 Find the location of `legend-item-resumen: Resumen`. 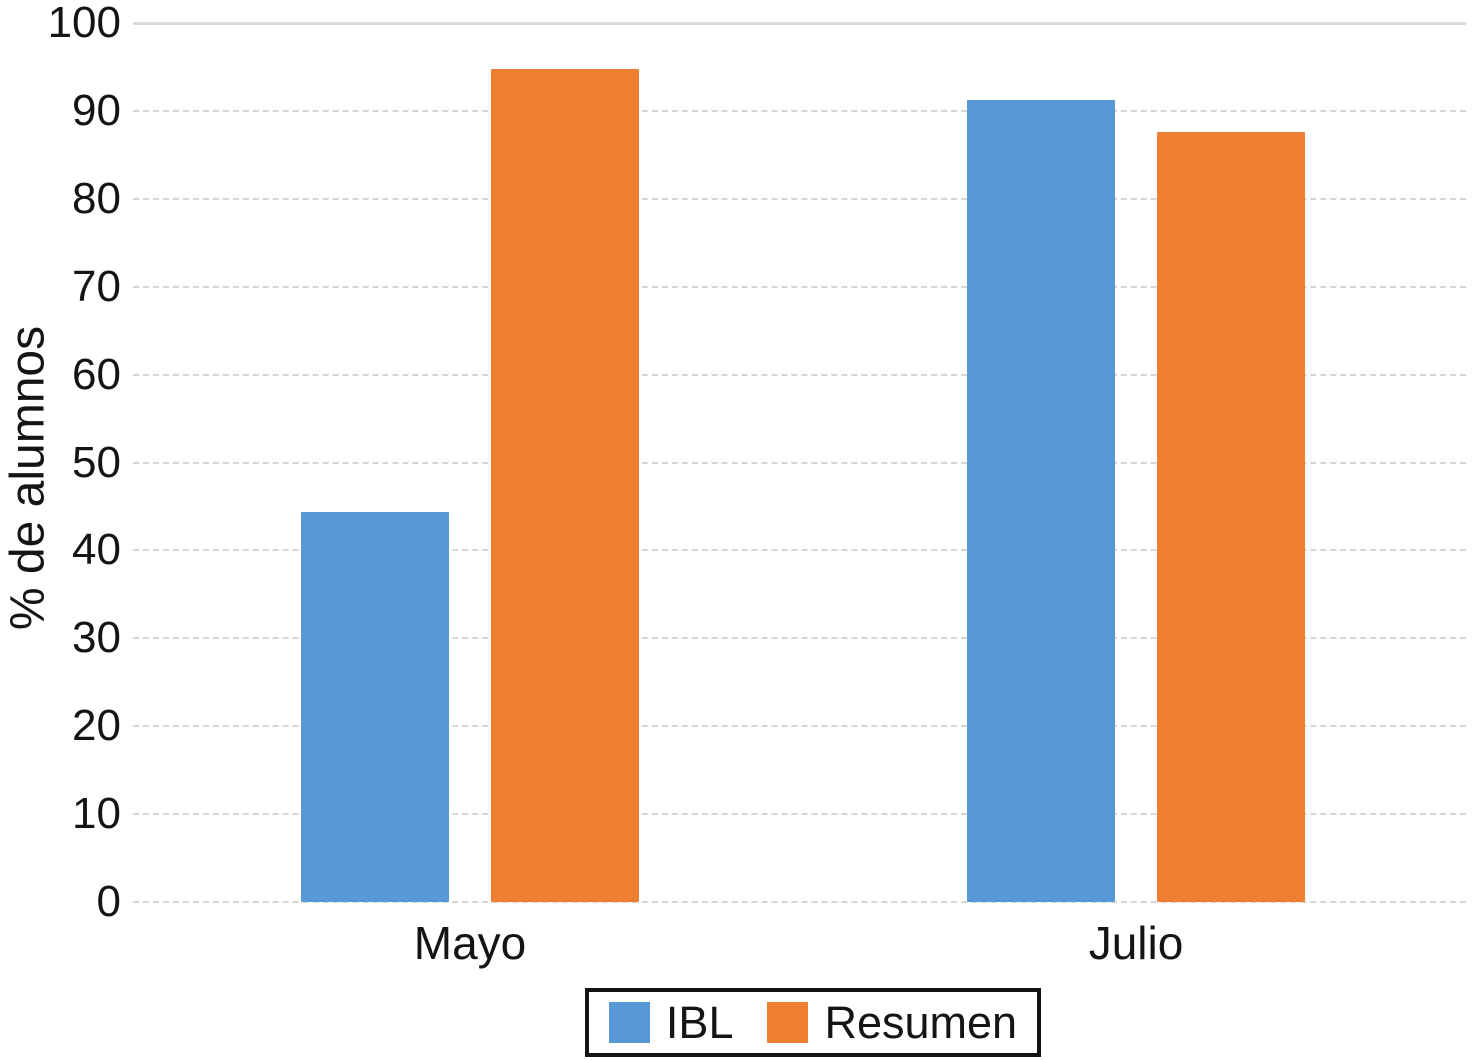

legend-item-resumen: Resumen is located at coordinates (892, 1022).